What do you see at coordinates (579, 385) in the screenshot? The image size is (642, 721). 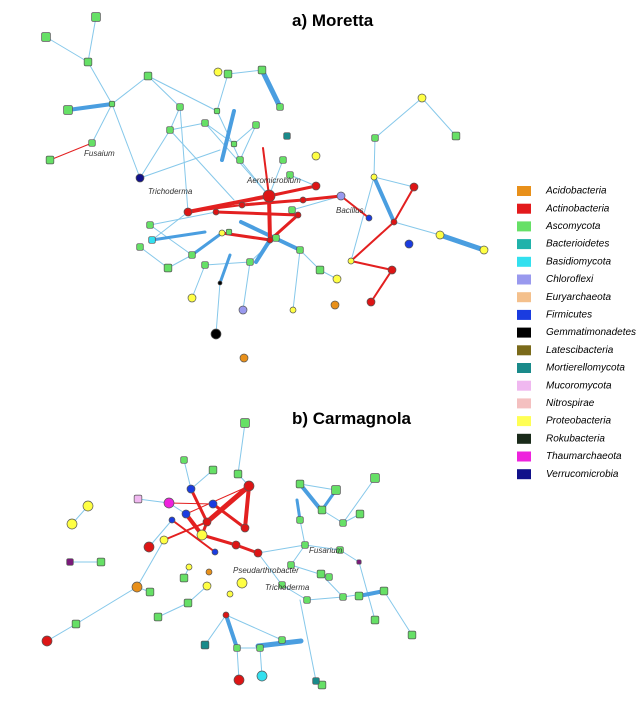 I see `legend-label: Mucoromycota` at bounding box center [579, 385].